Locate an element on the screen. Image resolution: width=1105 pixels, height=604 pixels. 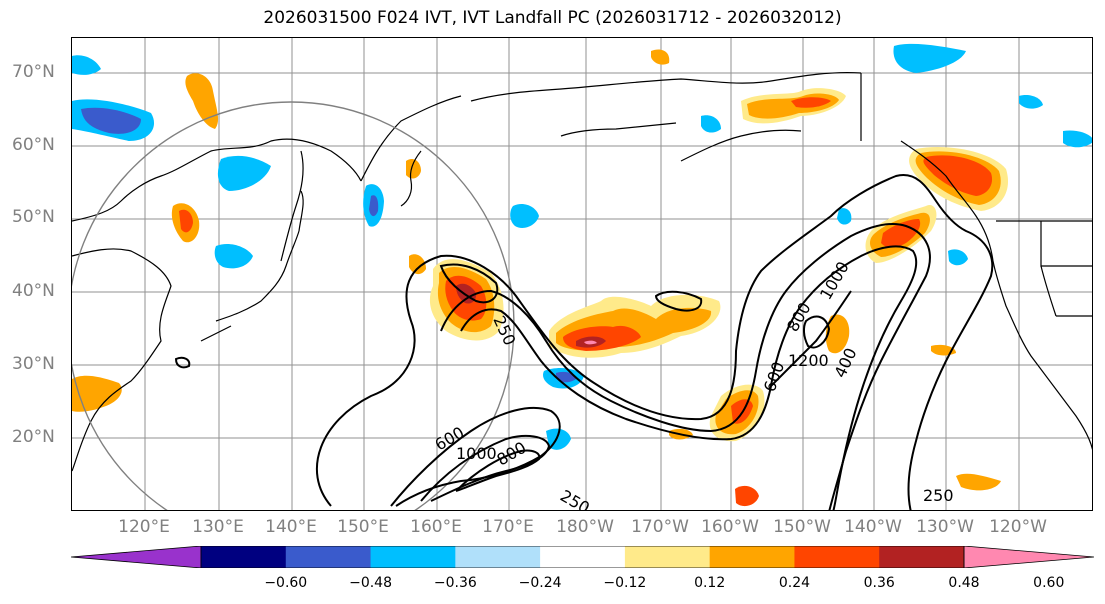
lon-label-160w: 160°W is located at coordinates (730, 527).